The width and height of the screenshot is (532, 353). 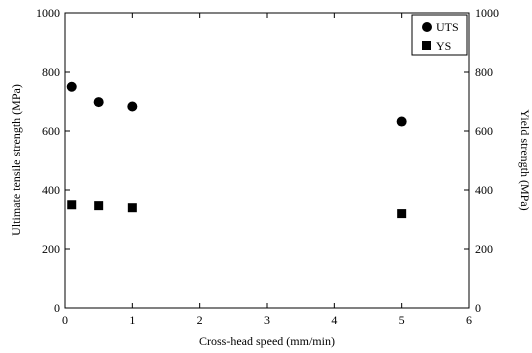 I want to click on y-tick-label-3: 600, so click(x=51, y=131).